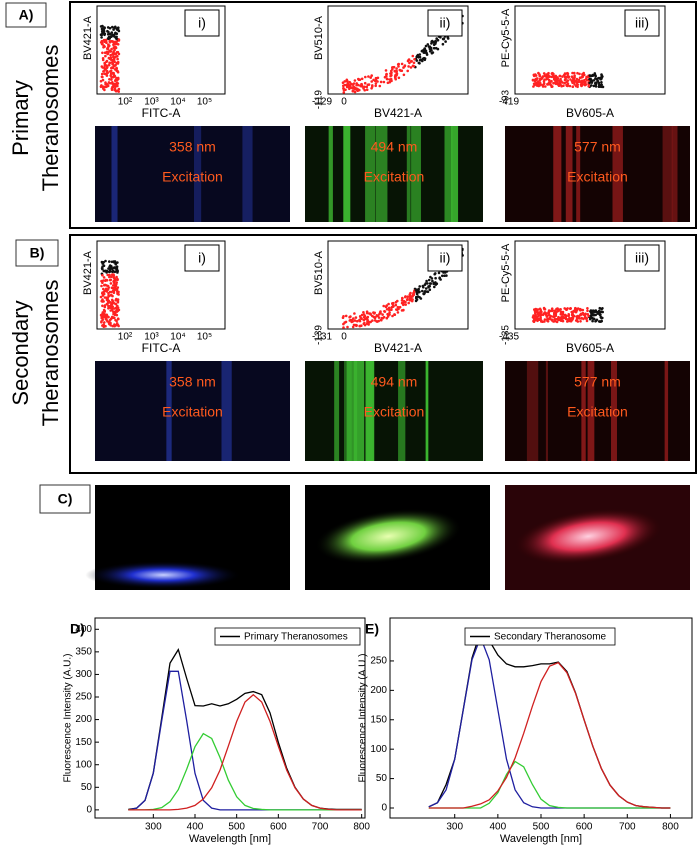 The image size is (700, 847). I want to click on row-title: Secondary, so click(20, 352).